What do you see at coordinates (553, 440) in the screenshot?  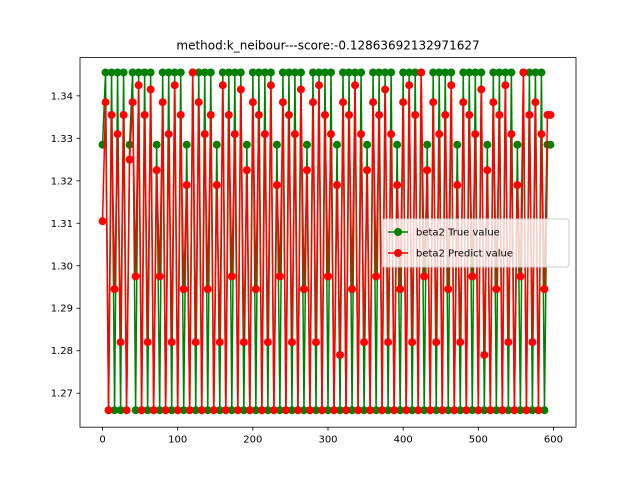 I see `x-tick-label: 600` at bounding box center [553, 440].